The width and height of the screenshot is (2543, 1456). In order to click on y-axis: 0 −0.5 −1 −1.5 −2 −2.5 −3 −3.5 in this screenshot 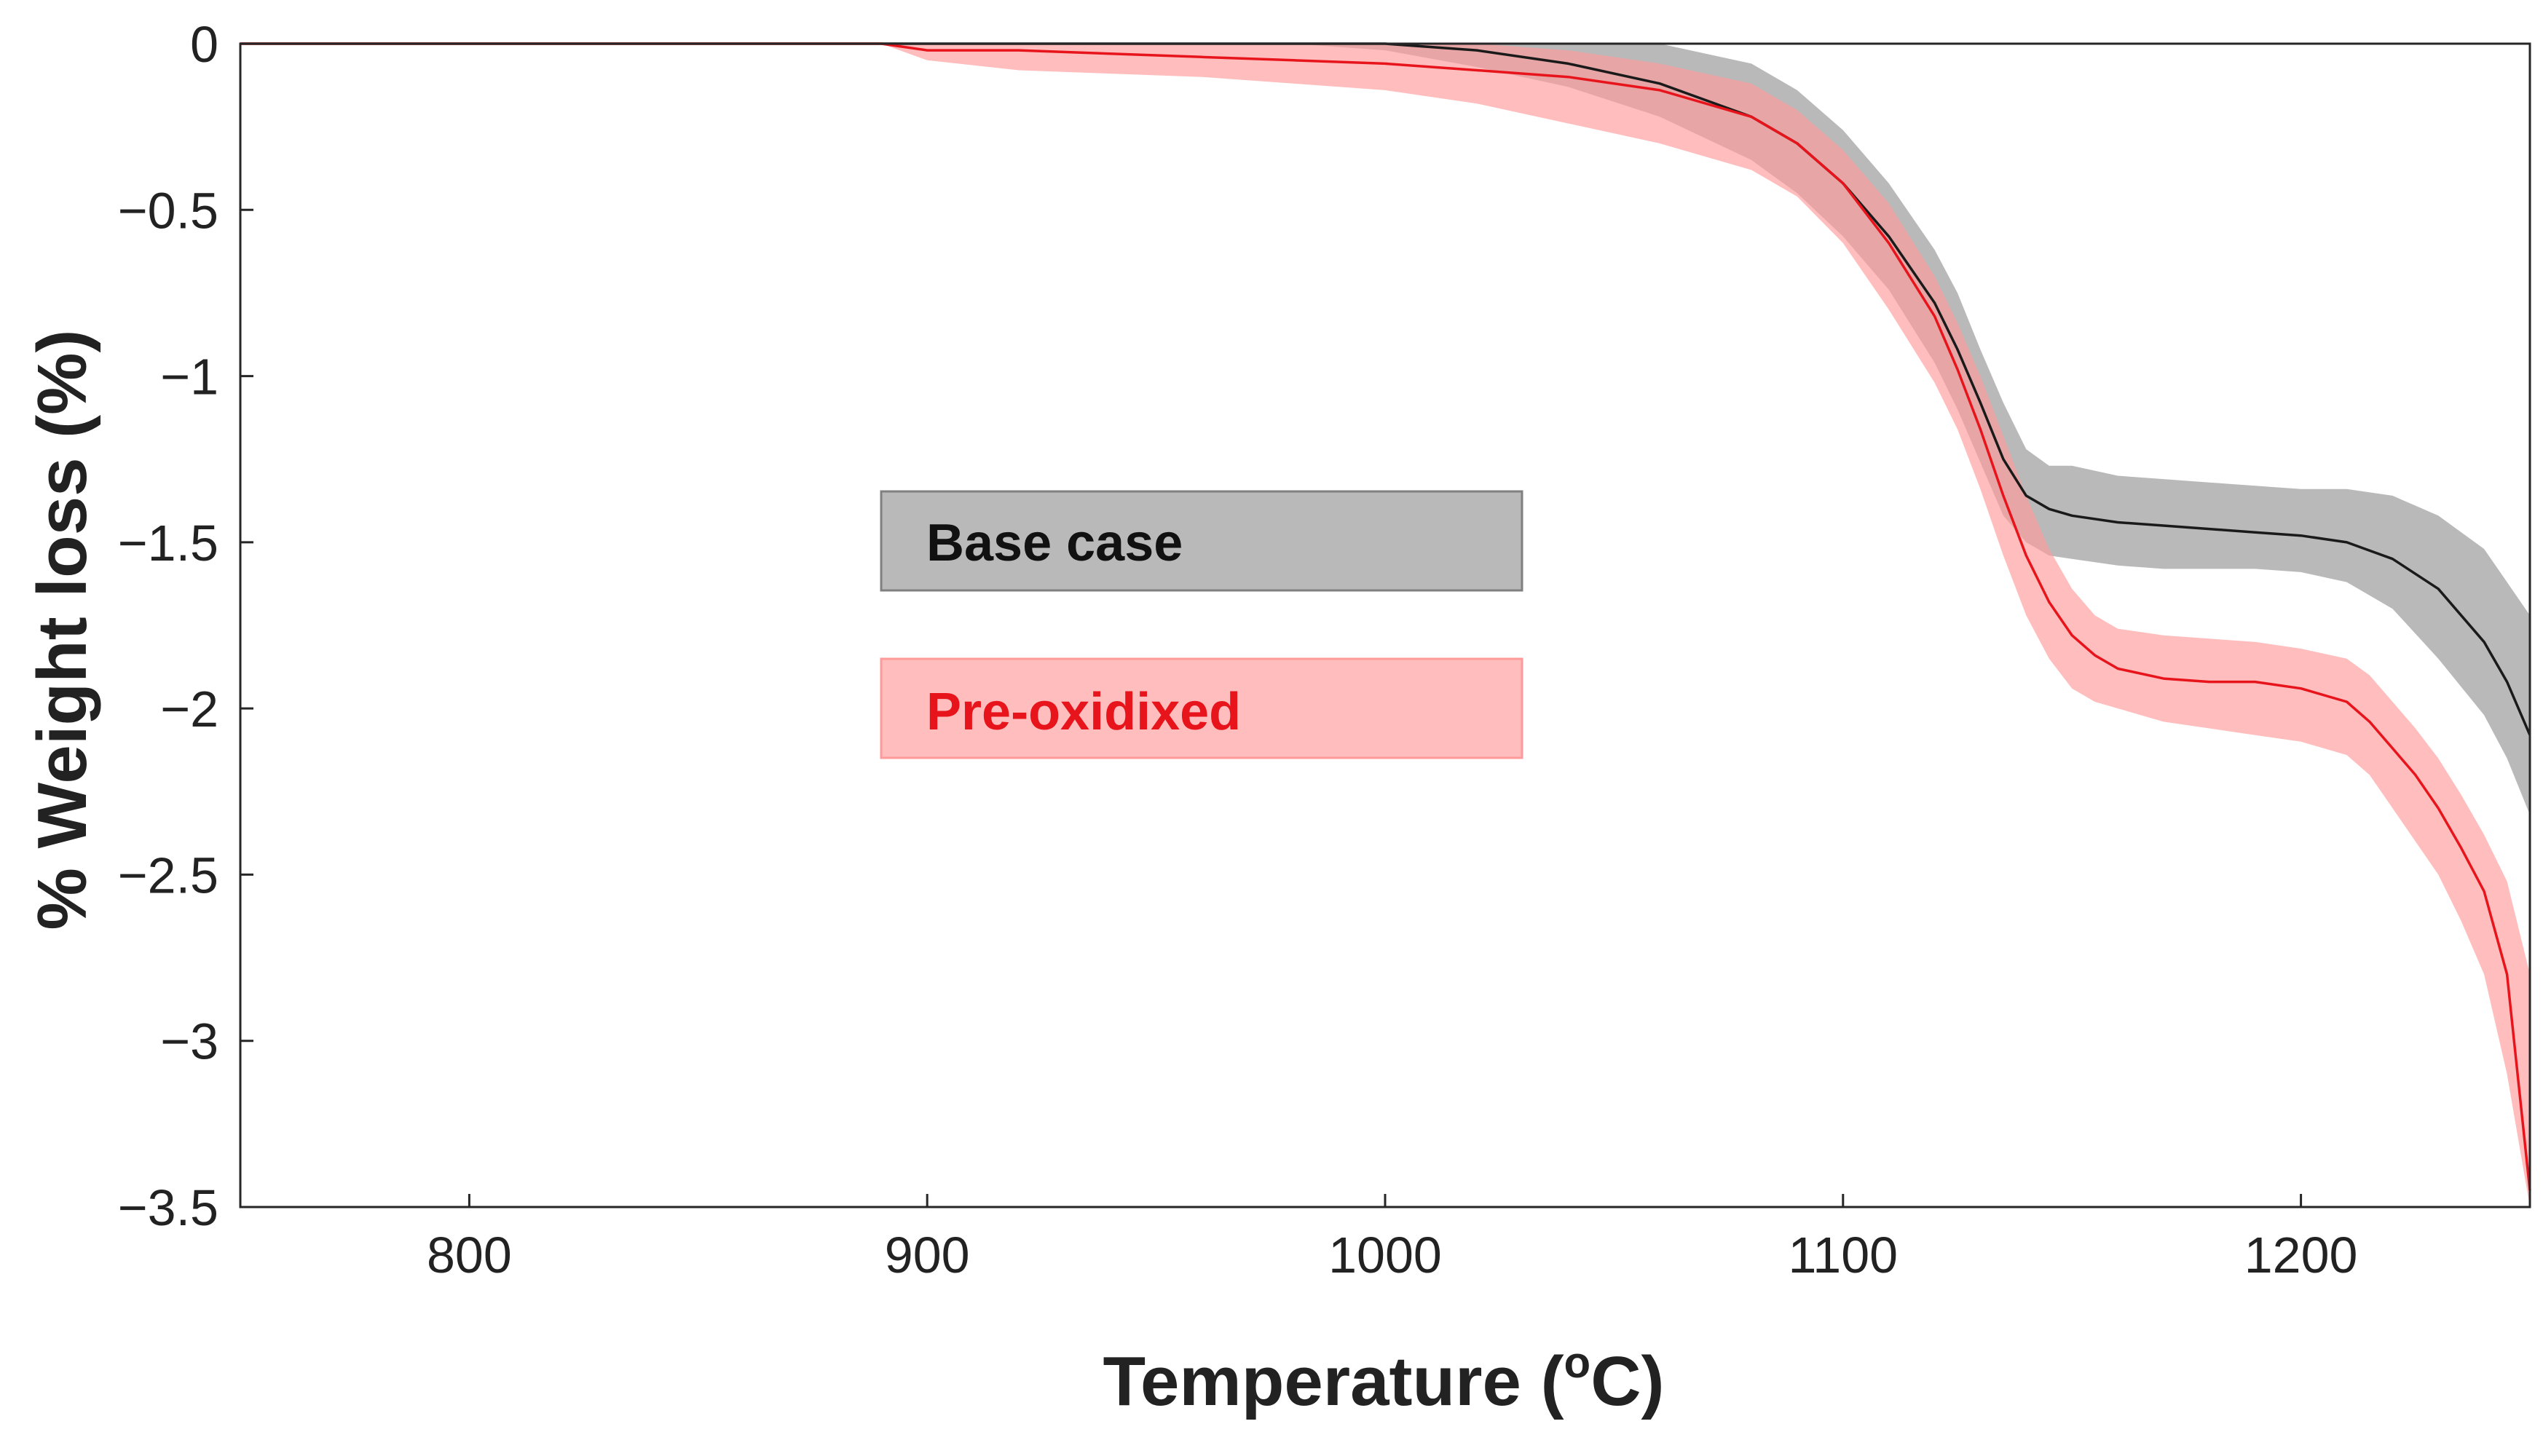, I will do `click(185, 626)`.